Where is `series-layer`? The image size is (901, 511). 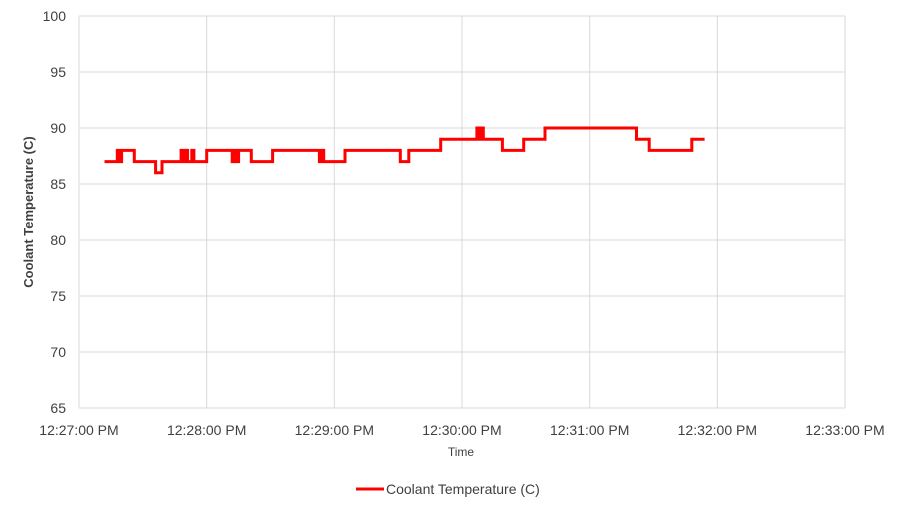 series-layer is located at coordinates (404, 150).